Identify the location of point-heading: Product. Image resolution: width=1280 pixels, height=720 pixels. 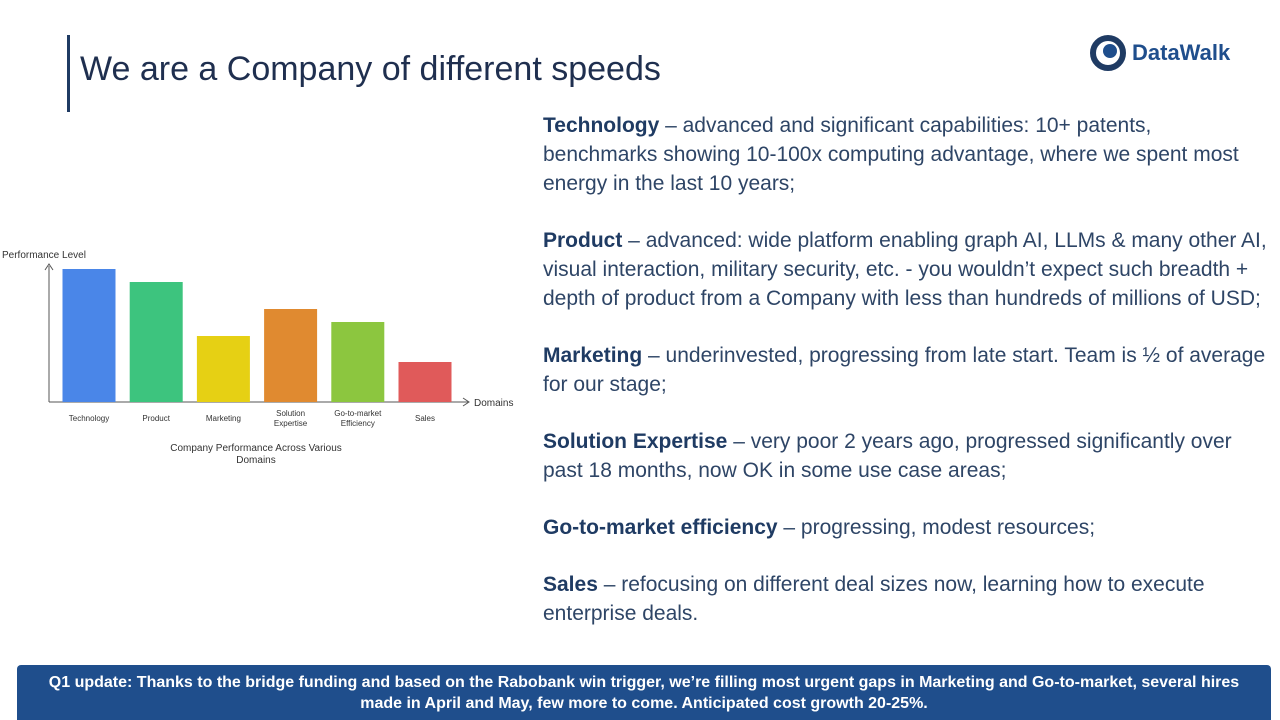
(583, 240).